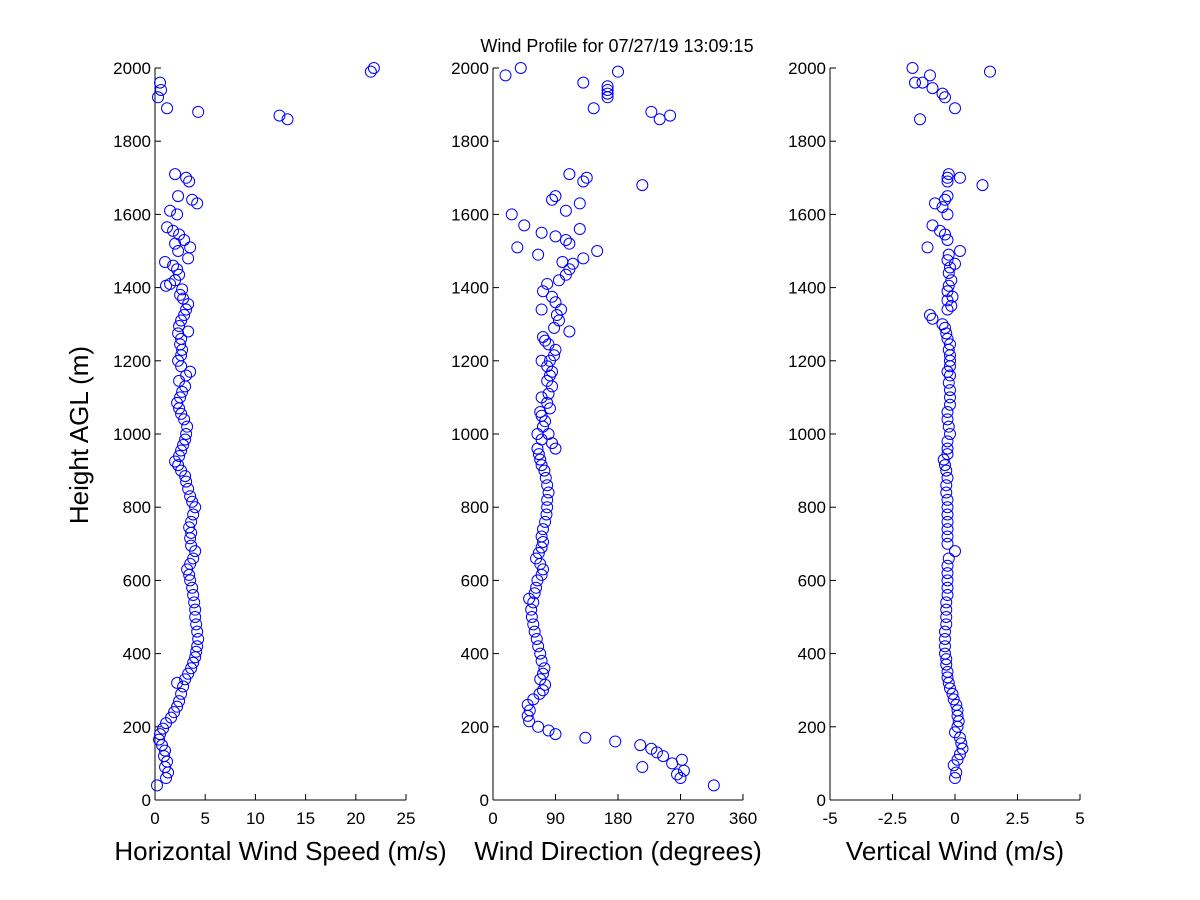  Describe the element at coordinates (475, 727) in the screenshot. I see `wind-direction-y-tick-label: 200` at that location.